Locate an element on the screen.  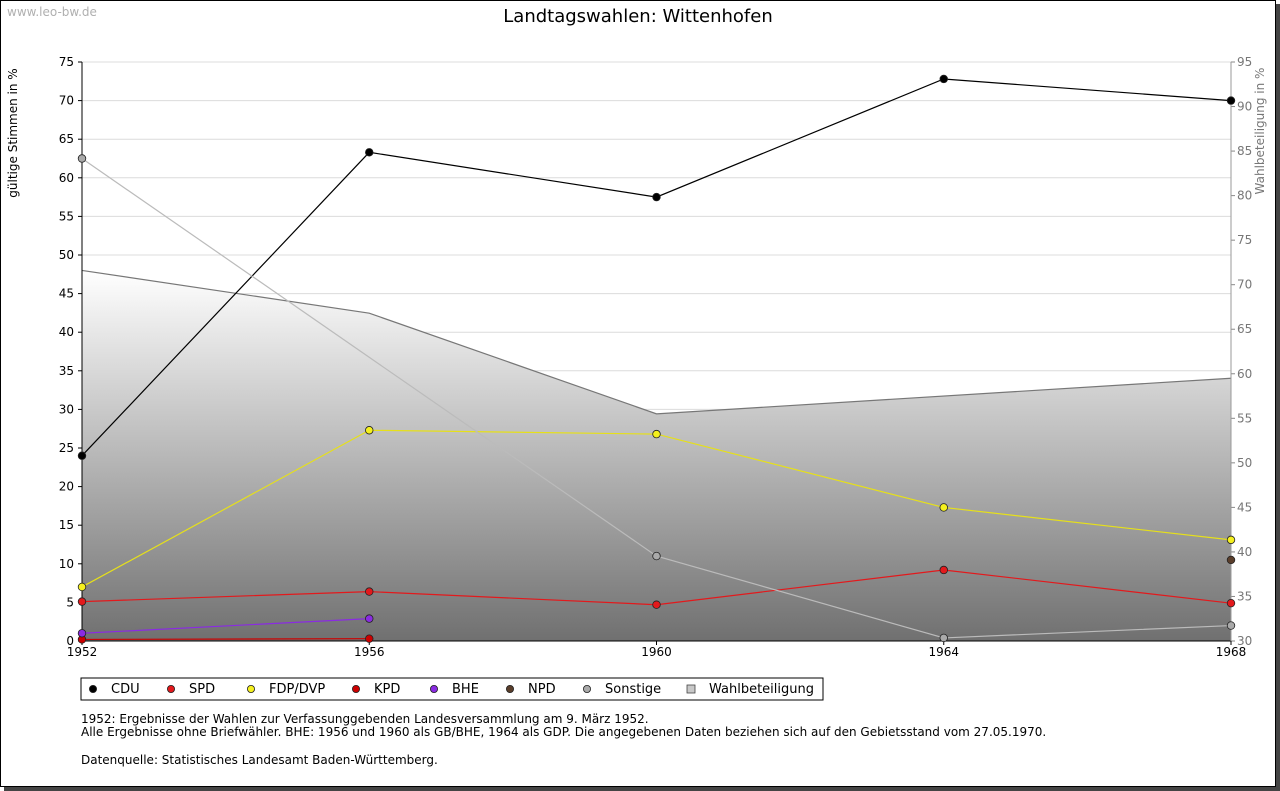
y2-tick-label: 90 is located at coordinates (1244, 107).